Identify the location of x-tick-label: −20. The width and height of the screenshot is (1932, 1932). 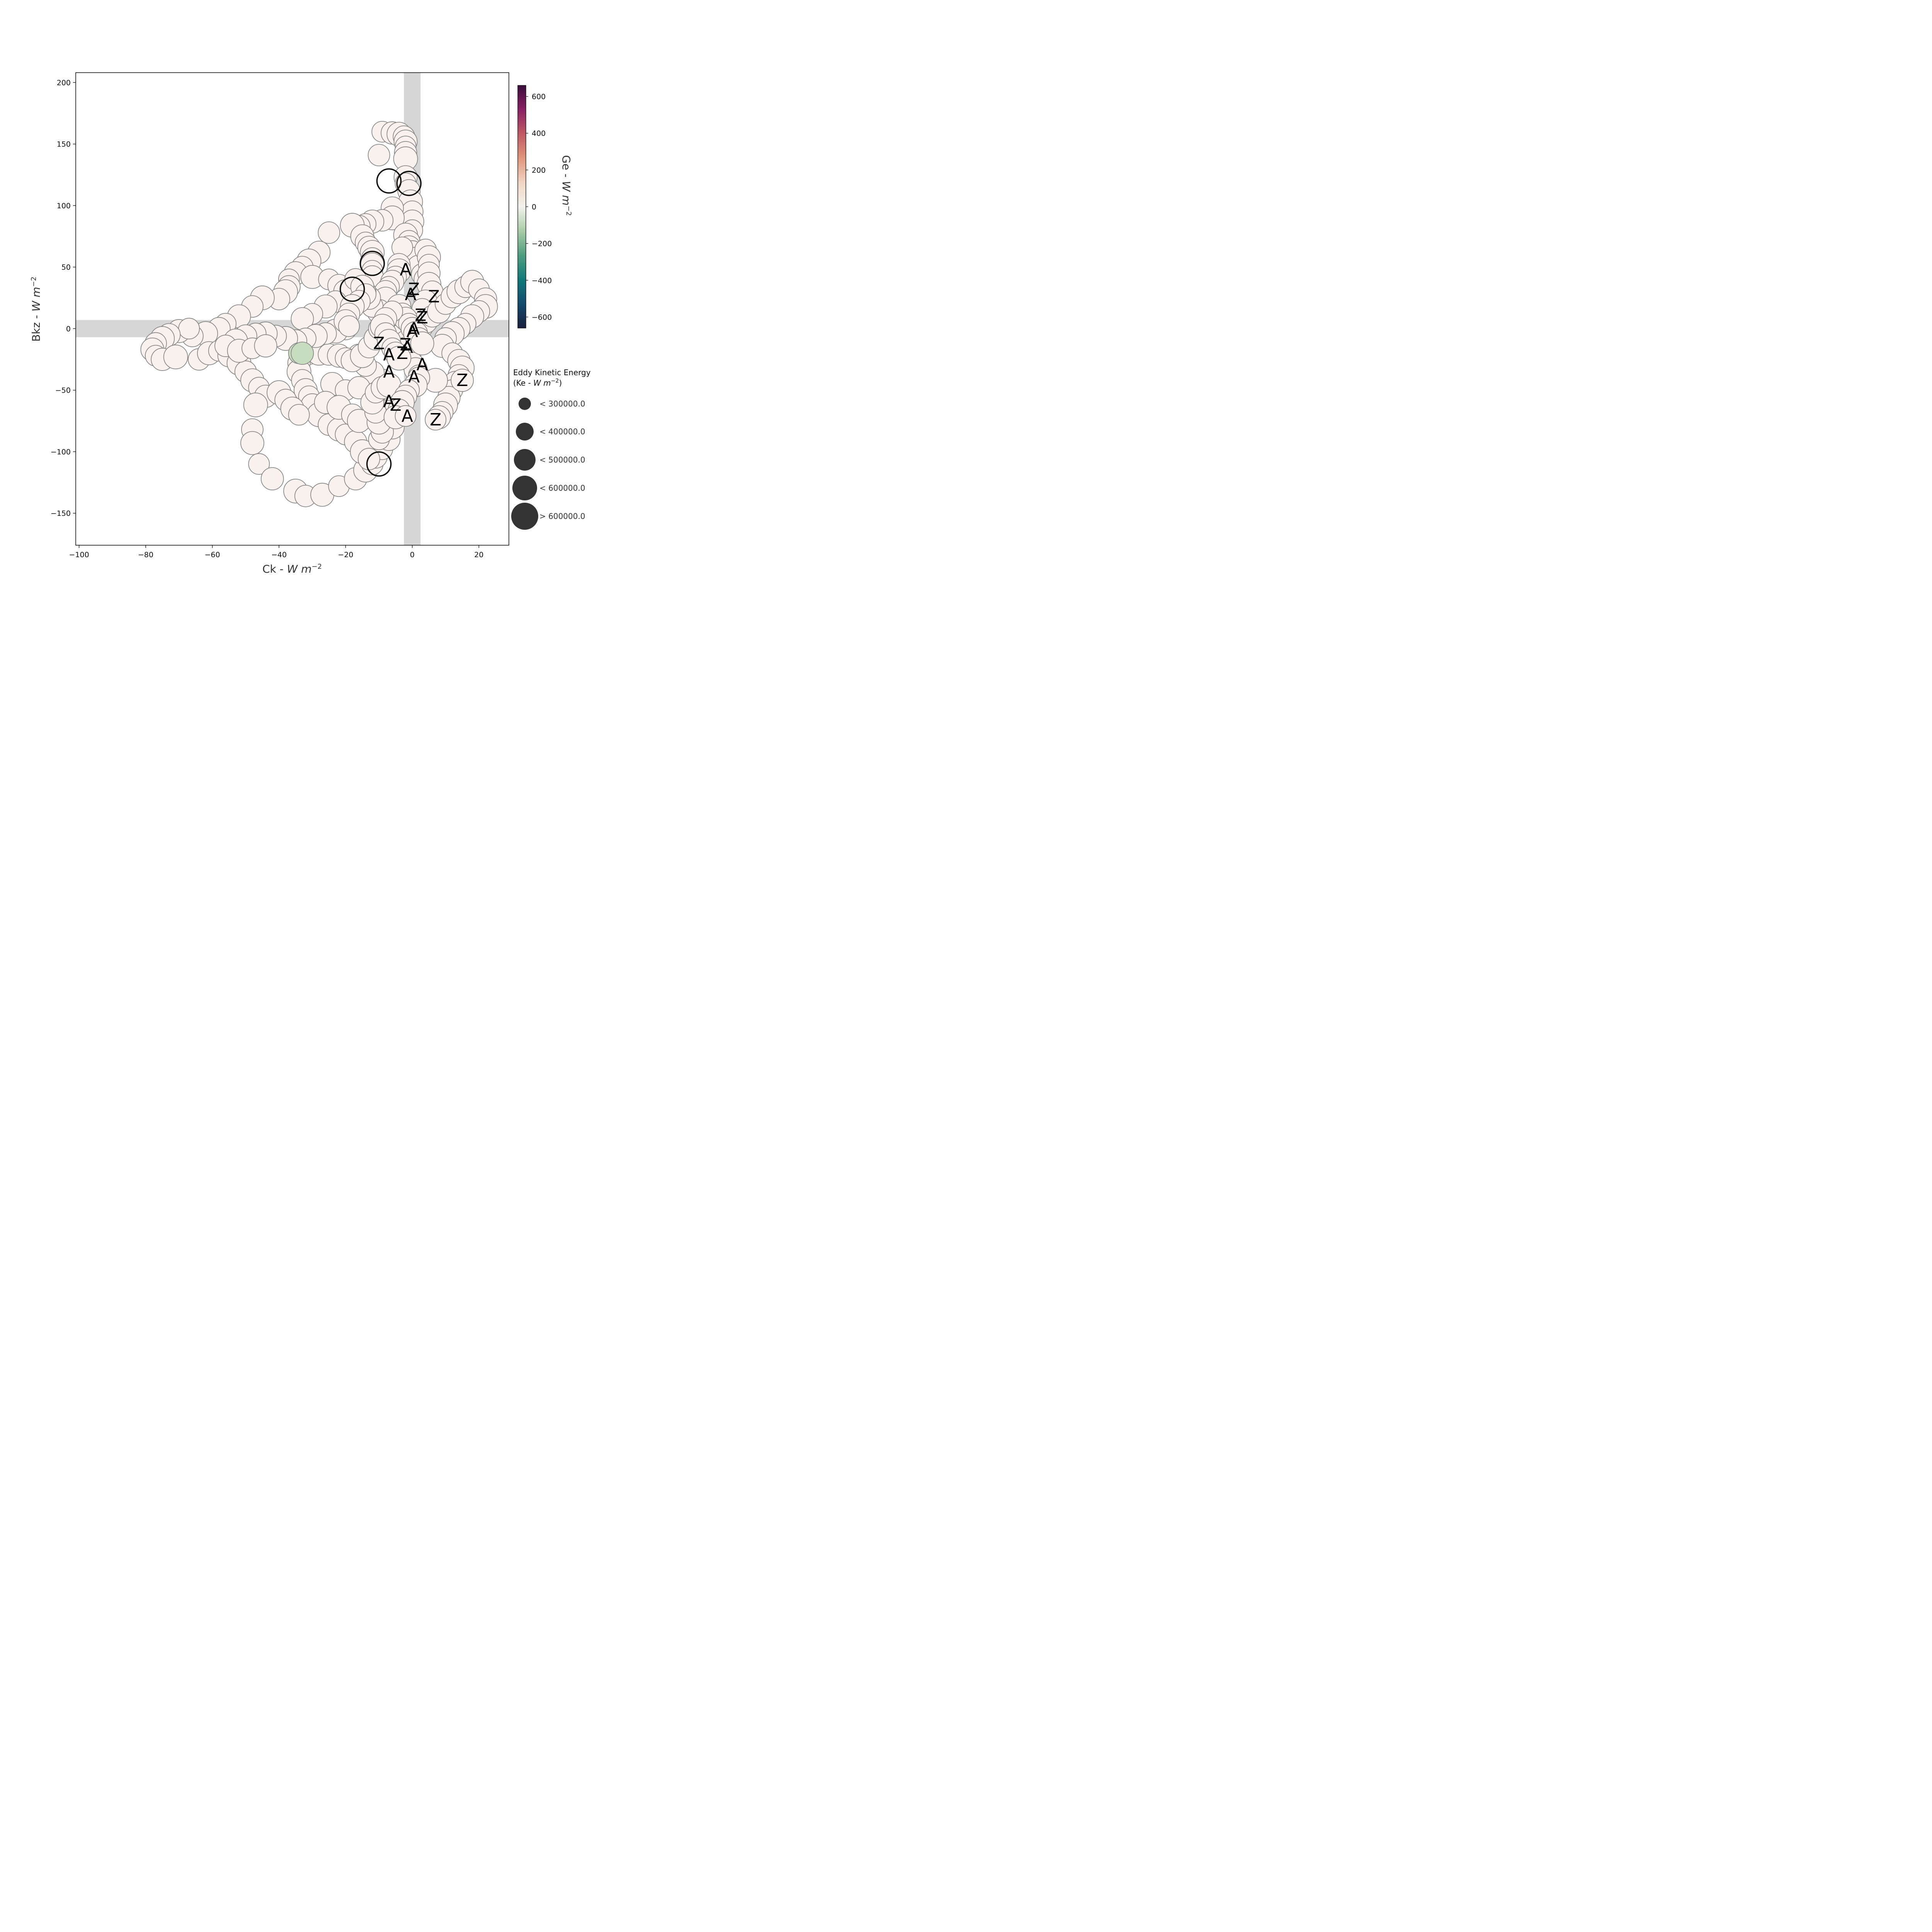
(346, 555).